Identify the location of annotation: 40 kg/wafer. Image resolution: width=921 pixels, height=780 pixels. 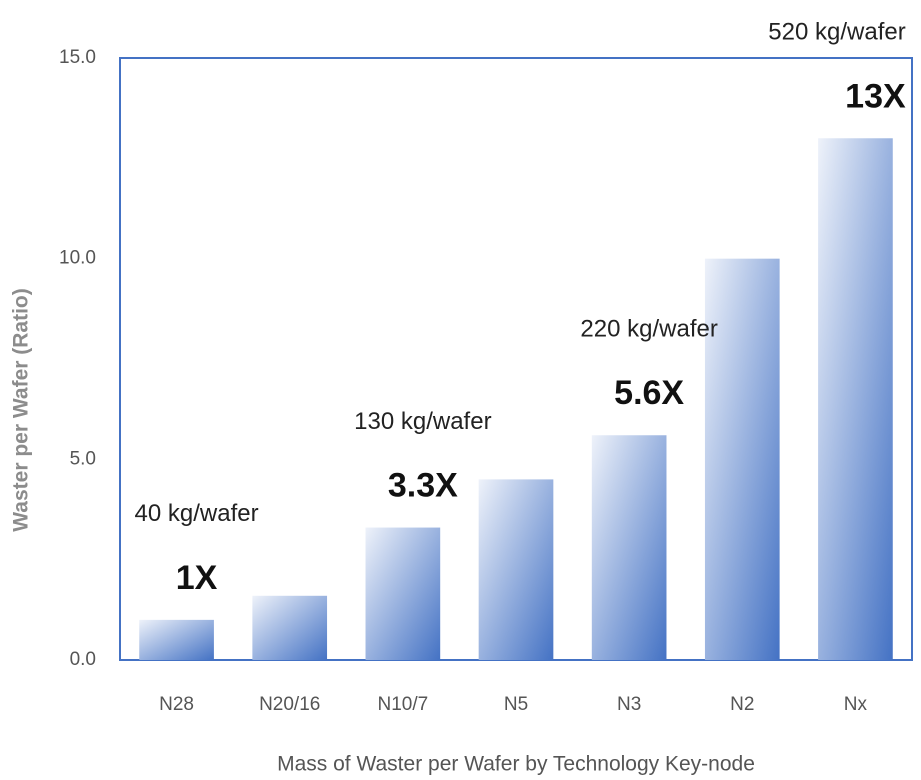
(197, 513).